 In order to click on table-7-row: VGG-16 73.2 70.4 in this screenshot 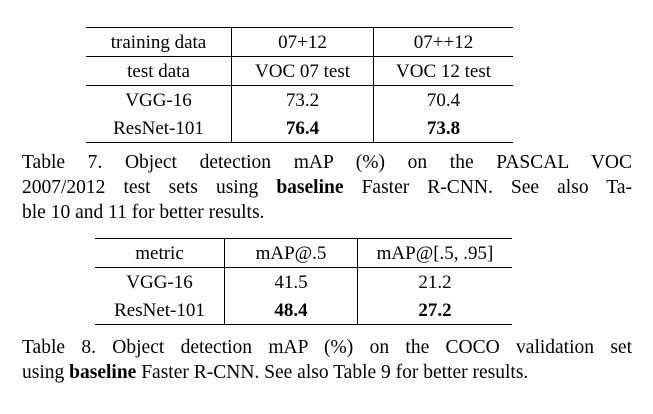, I will do `click(299, 99)`.